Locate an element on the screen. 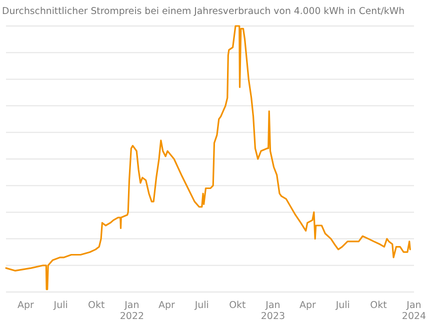  x-tick-label: Jan 2022 is located at coordinates (132, 311).